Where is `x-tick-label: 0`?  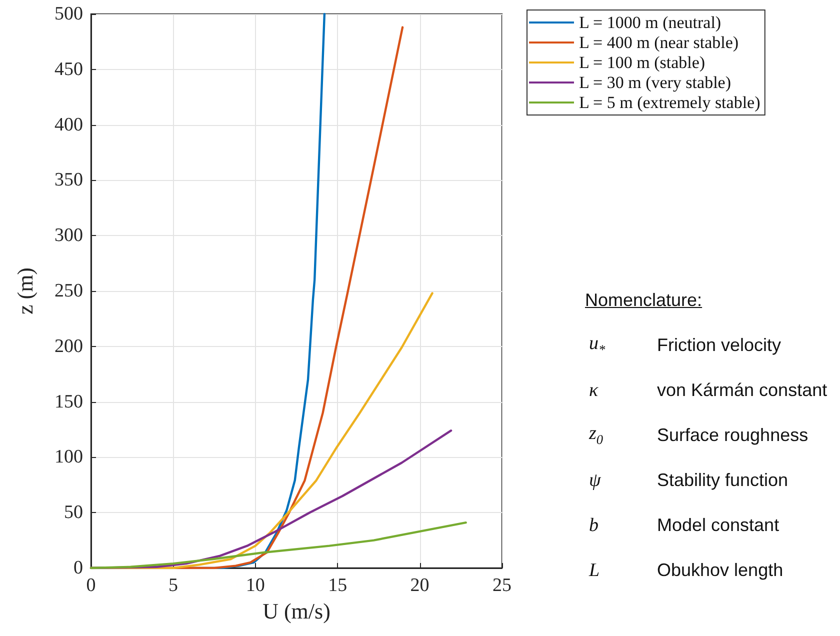 x-tick-label: 0 is located at coordinates (91, 585).